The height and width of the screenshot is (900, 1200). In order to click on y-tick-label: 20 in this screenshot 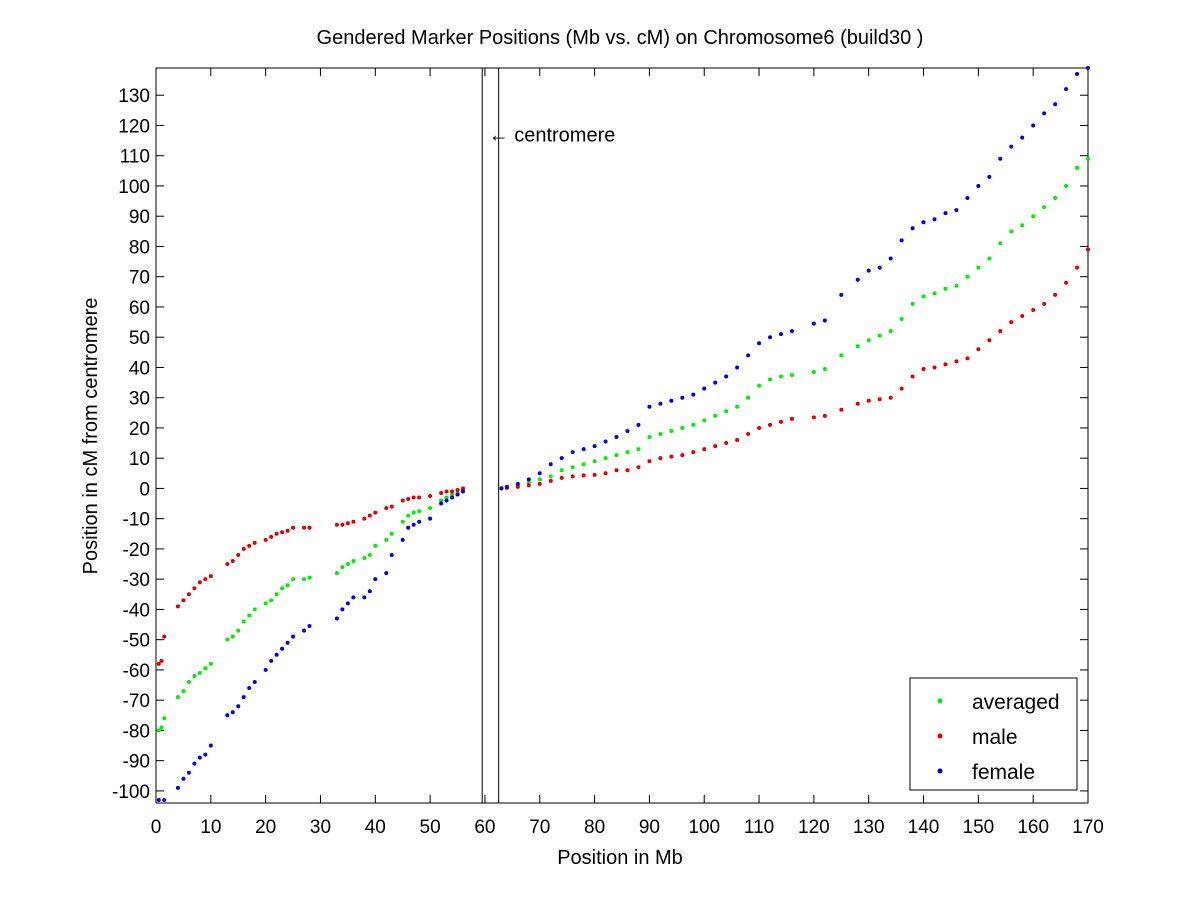, I will do `click(139, 429)`.